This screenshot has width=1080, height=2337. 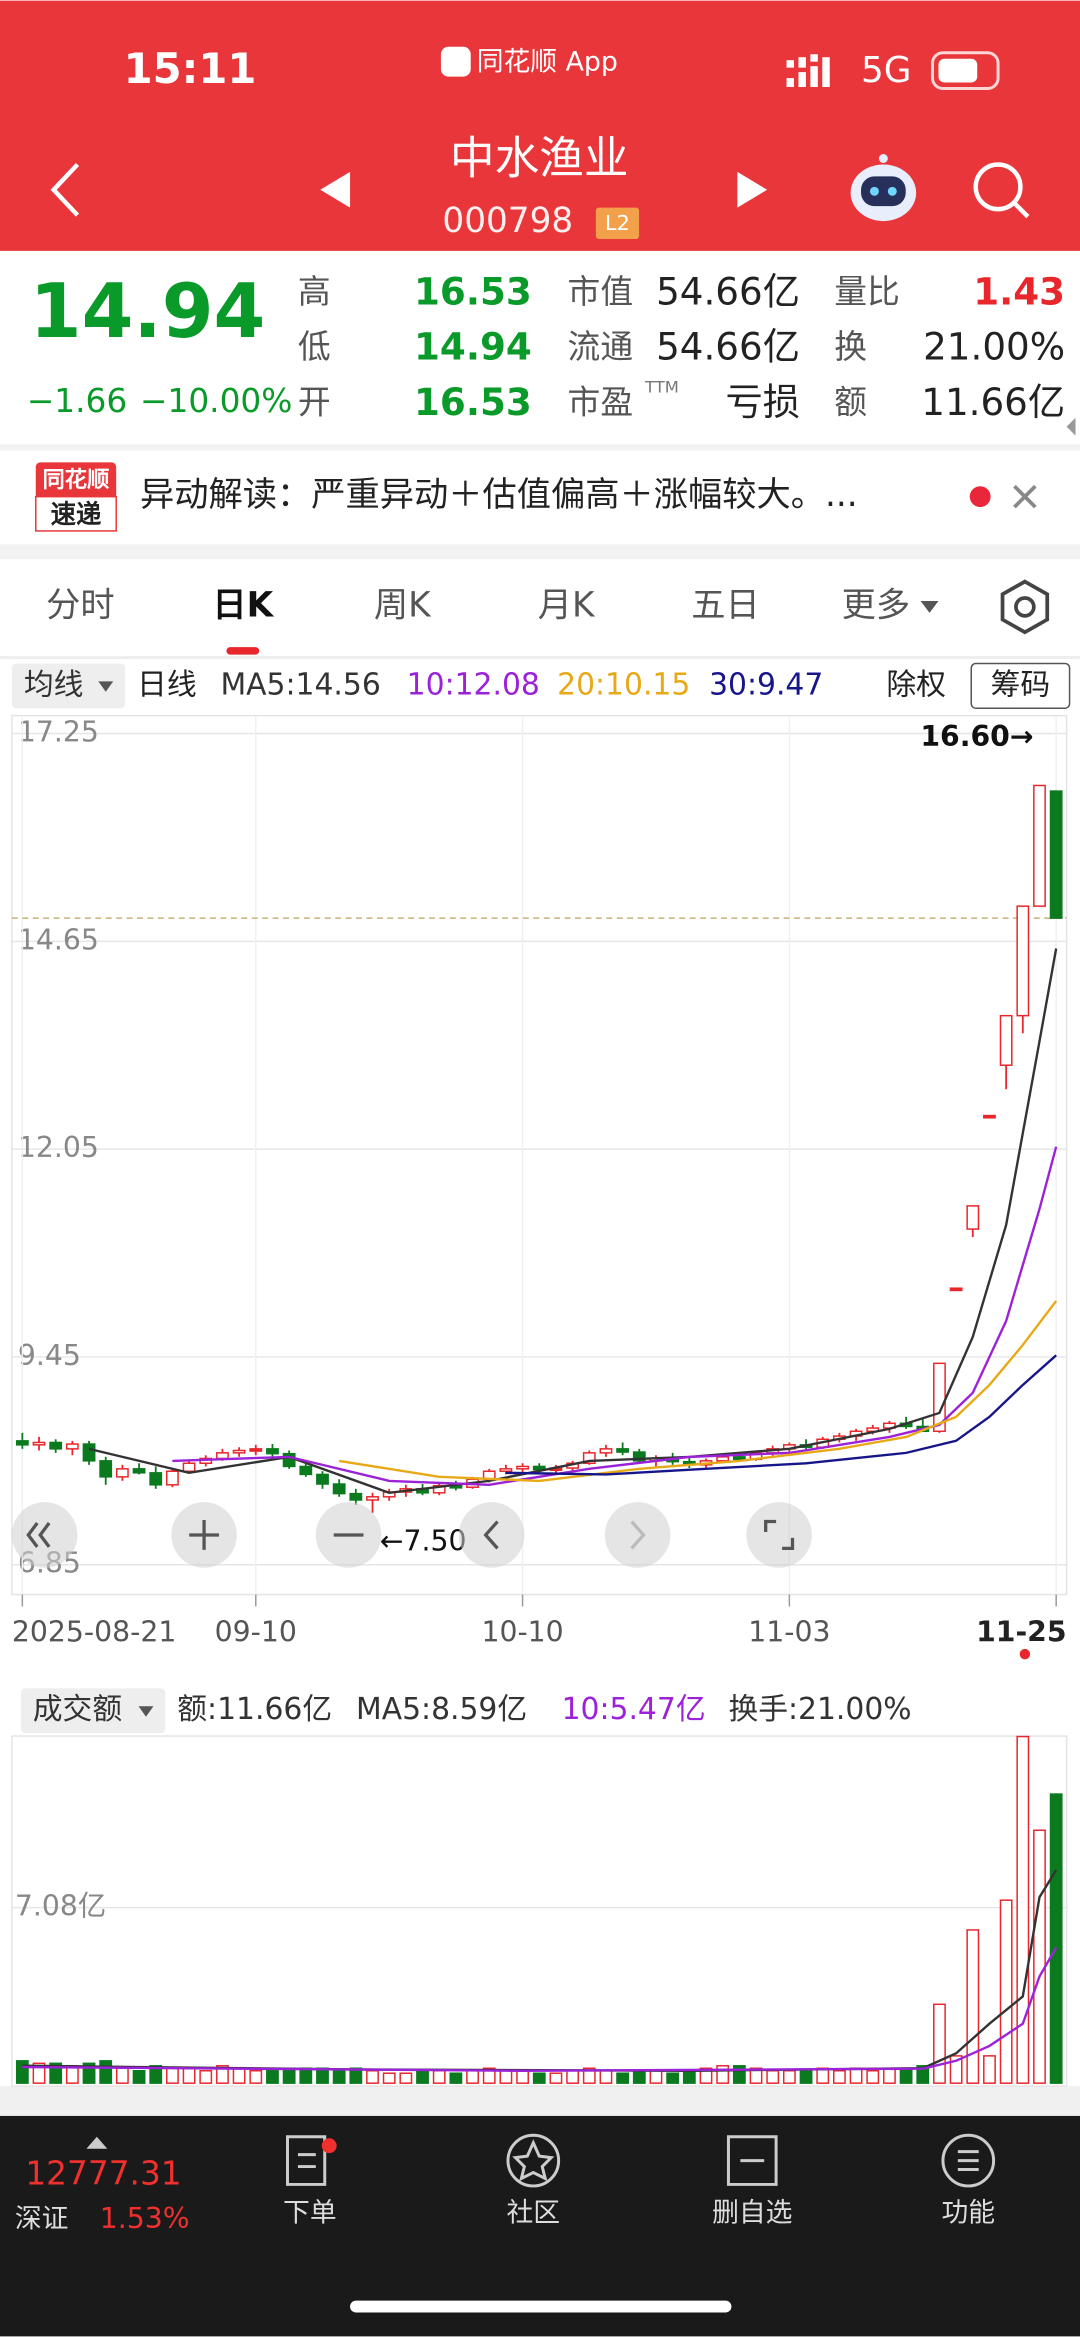 I want to click on nav-label: 社区, so click(x=533, y=2213).